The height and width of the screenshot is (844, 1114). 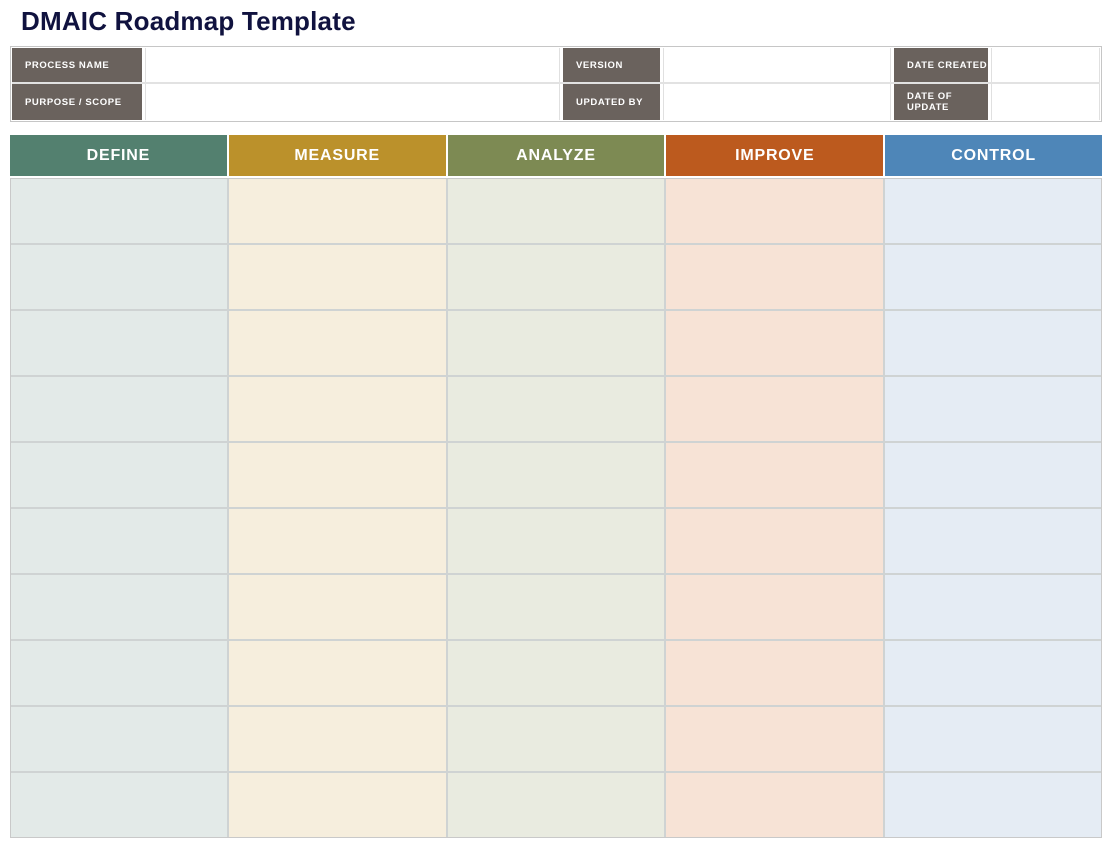 What do you see at coordinates (77, 102) in the screenshot?
I see `purpose-scope-label: PURPOSE / SCOPE` at bounding box center [77, 102].